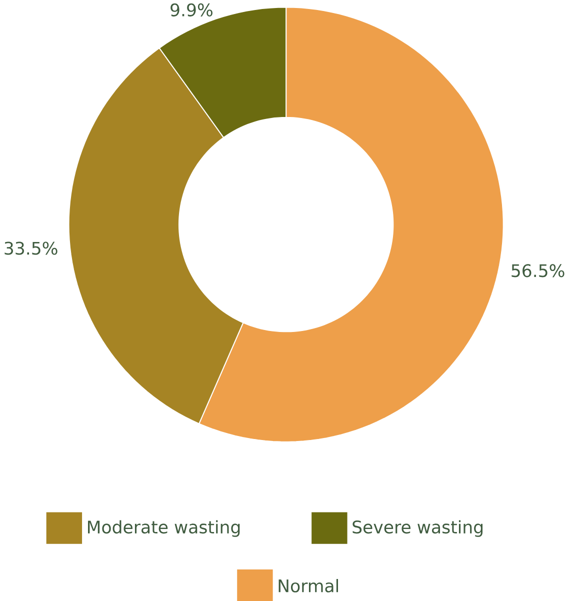  Describe the element at coordinates (191, 9) in the screenshot. I see `data-label: 9.9%` at that location.